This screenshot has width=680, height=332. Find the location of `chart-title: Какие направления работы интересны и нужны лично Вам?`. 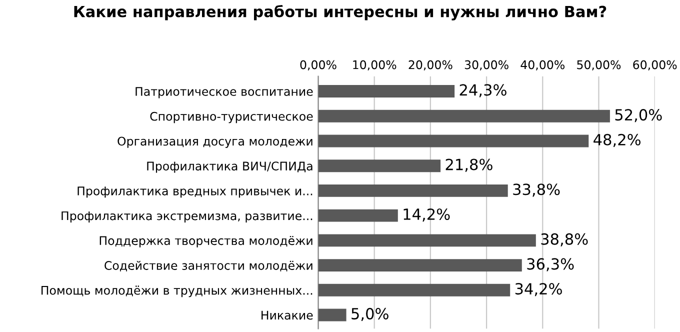

chart-title: Какие направления работы интересны и нужны лично Вам? is located at coordinates (340, 12).